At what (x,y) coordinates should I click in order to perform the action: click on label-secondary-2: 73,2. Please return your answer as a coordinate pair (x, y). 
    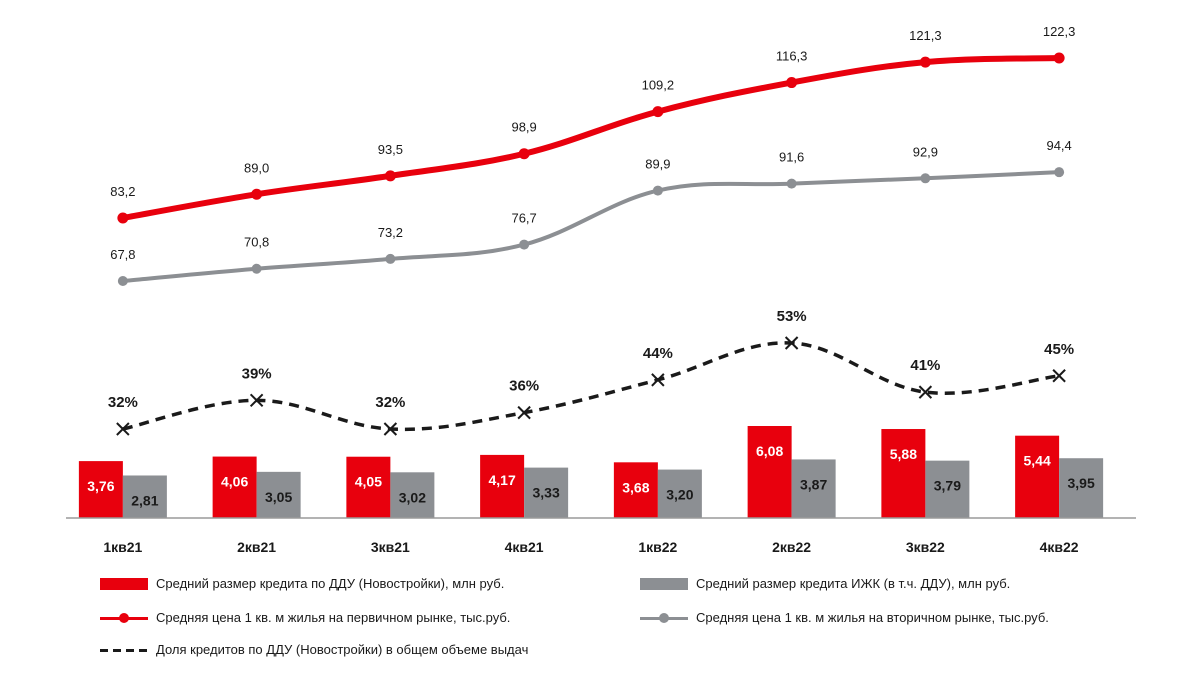
    Looking at the image, I should click on (390, 232).